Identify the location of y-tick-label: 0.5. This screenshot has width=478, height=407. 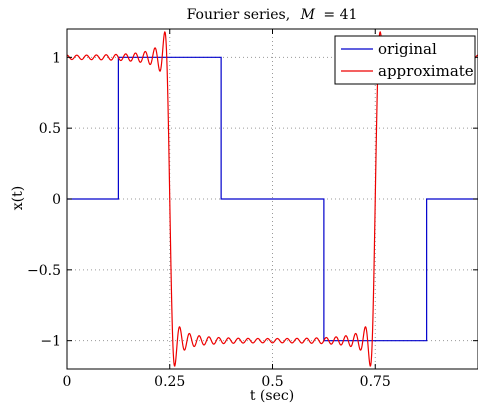
(50, 129).